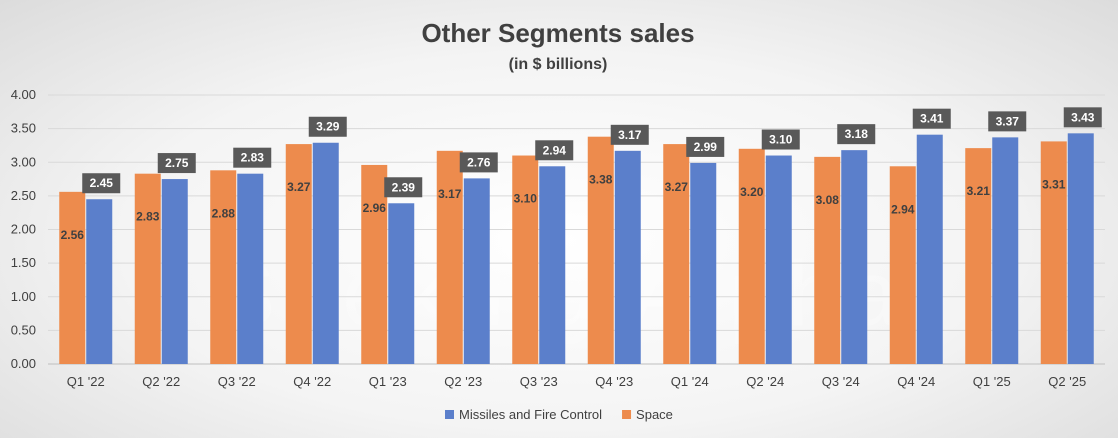 This screenshot has height=438, width=1118. I want to click on y-tick-label: 4.00, so click(23, 94).